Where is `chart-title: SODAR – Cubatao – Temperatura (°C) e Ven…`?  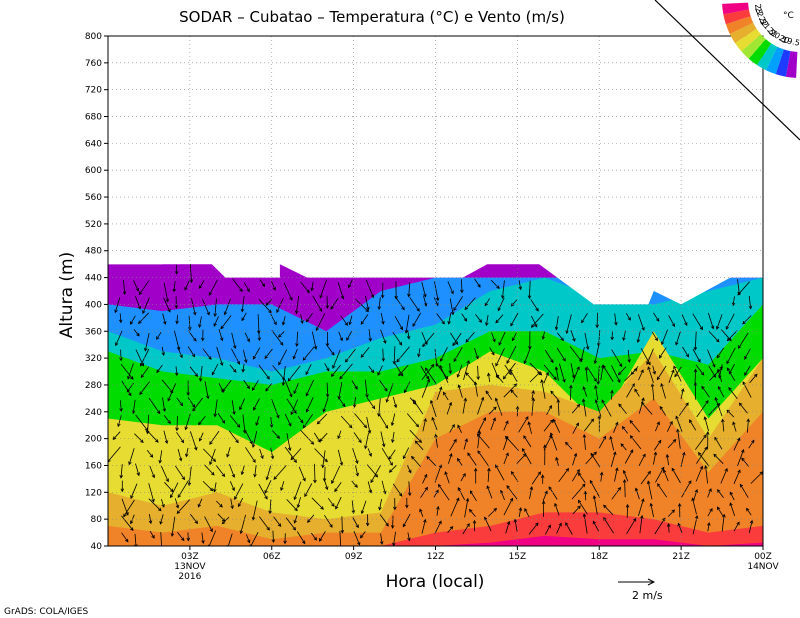
chart-title: SODAR – Cubatao – Temperatura (°C) e Ven… is located at coordinates (372, 17).